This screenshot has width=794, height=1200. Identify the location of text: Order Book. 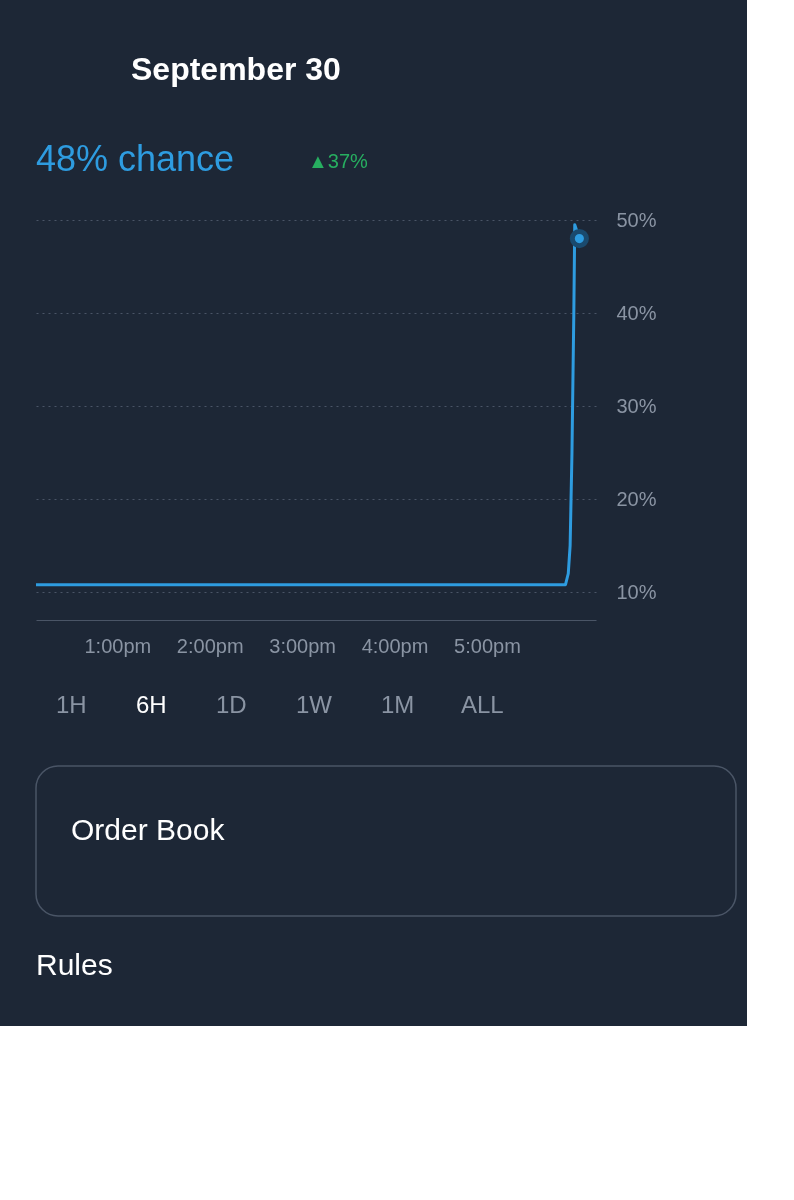
(148, 829).